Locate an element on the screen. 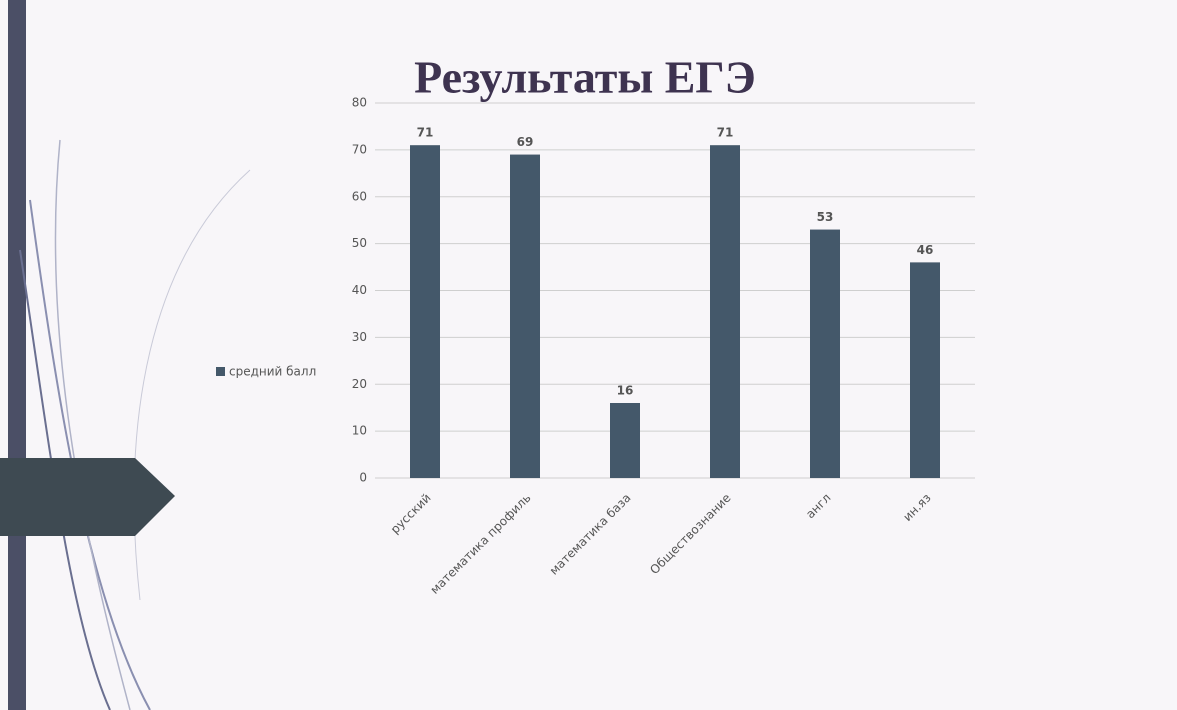 This screenshot has width=1177, height=710. y-tick-label: 0 is located at coordinates (363, 478).